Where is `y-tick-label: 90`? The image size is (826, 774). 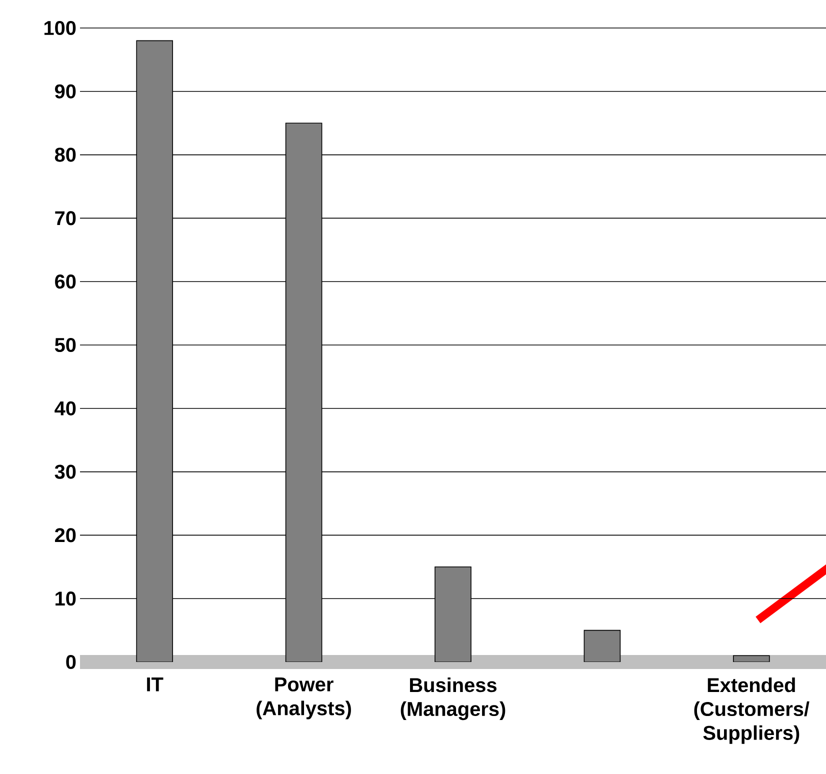
y-tick-label: 90 is located at coordinates (65, 91).